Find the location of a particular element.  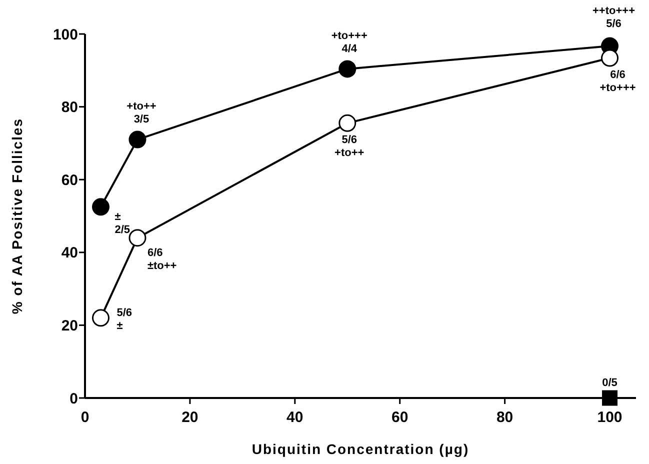

annotation: +to++ 3/5 is located at coordinates (141, 113).